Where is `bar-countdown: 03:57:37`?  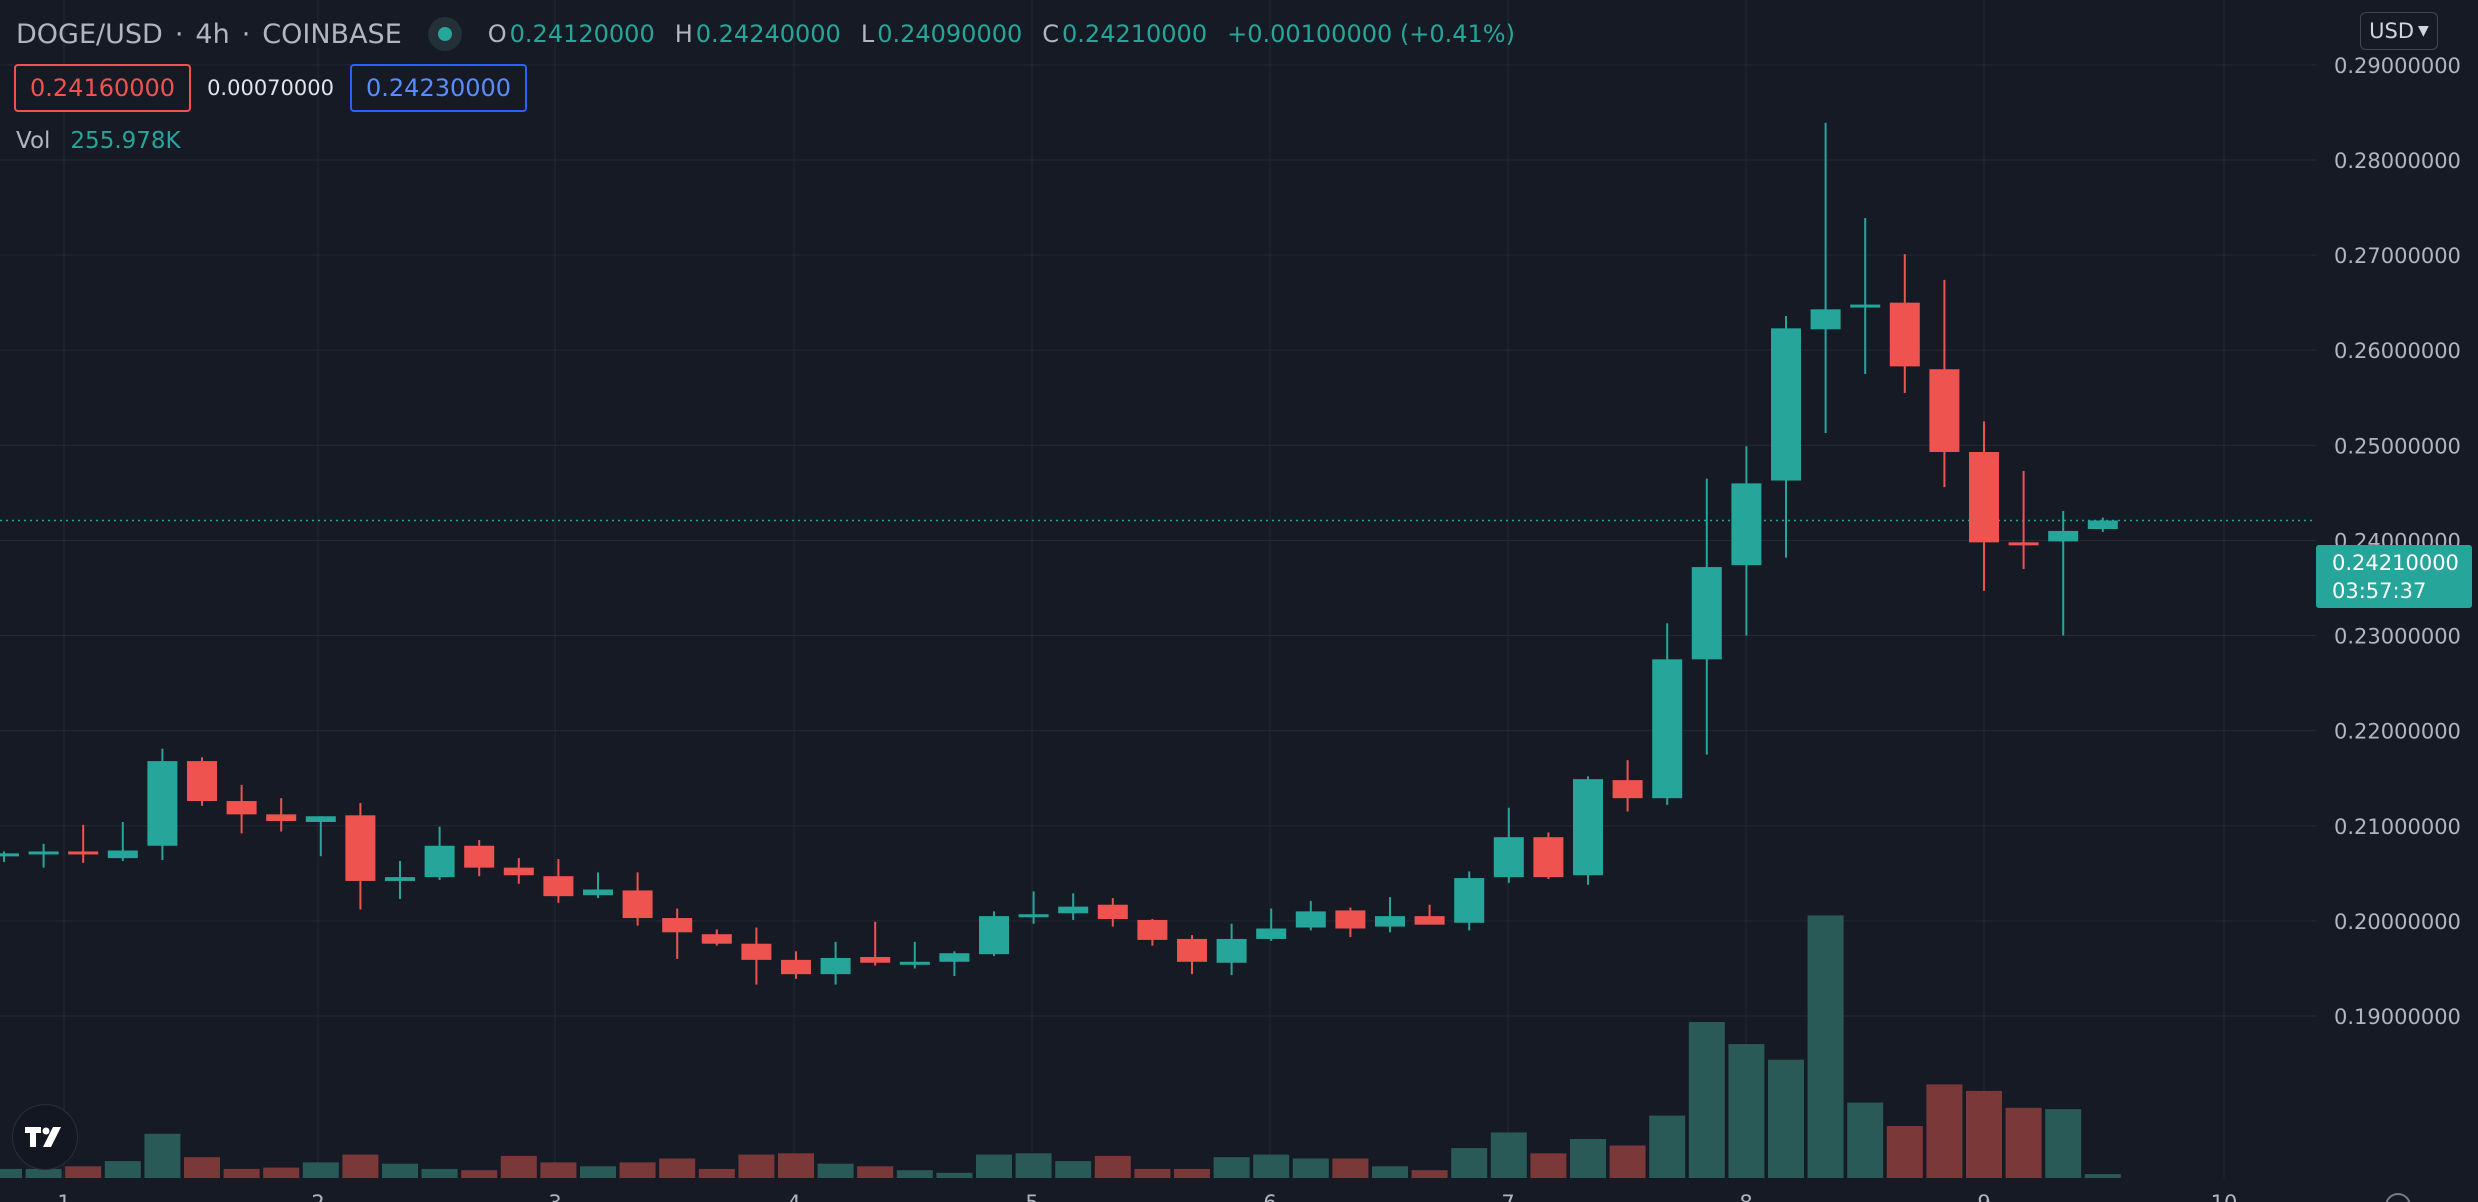
bar-countdown: 03:57:37 is located at coordinates (2379, 591).